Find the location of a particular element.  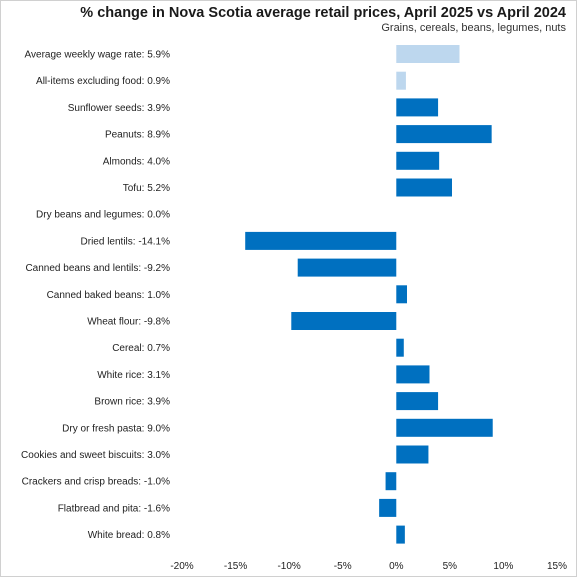

category-label: Almonds: 4.0% is located at coordinates (136, 161).